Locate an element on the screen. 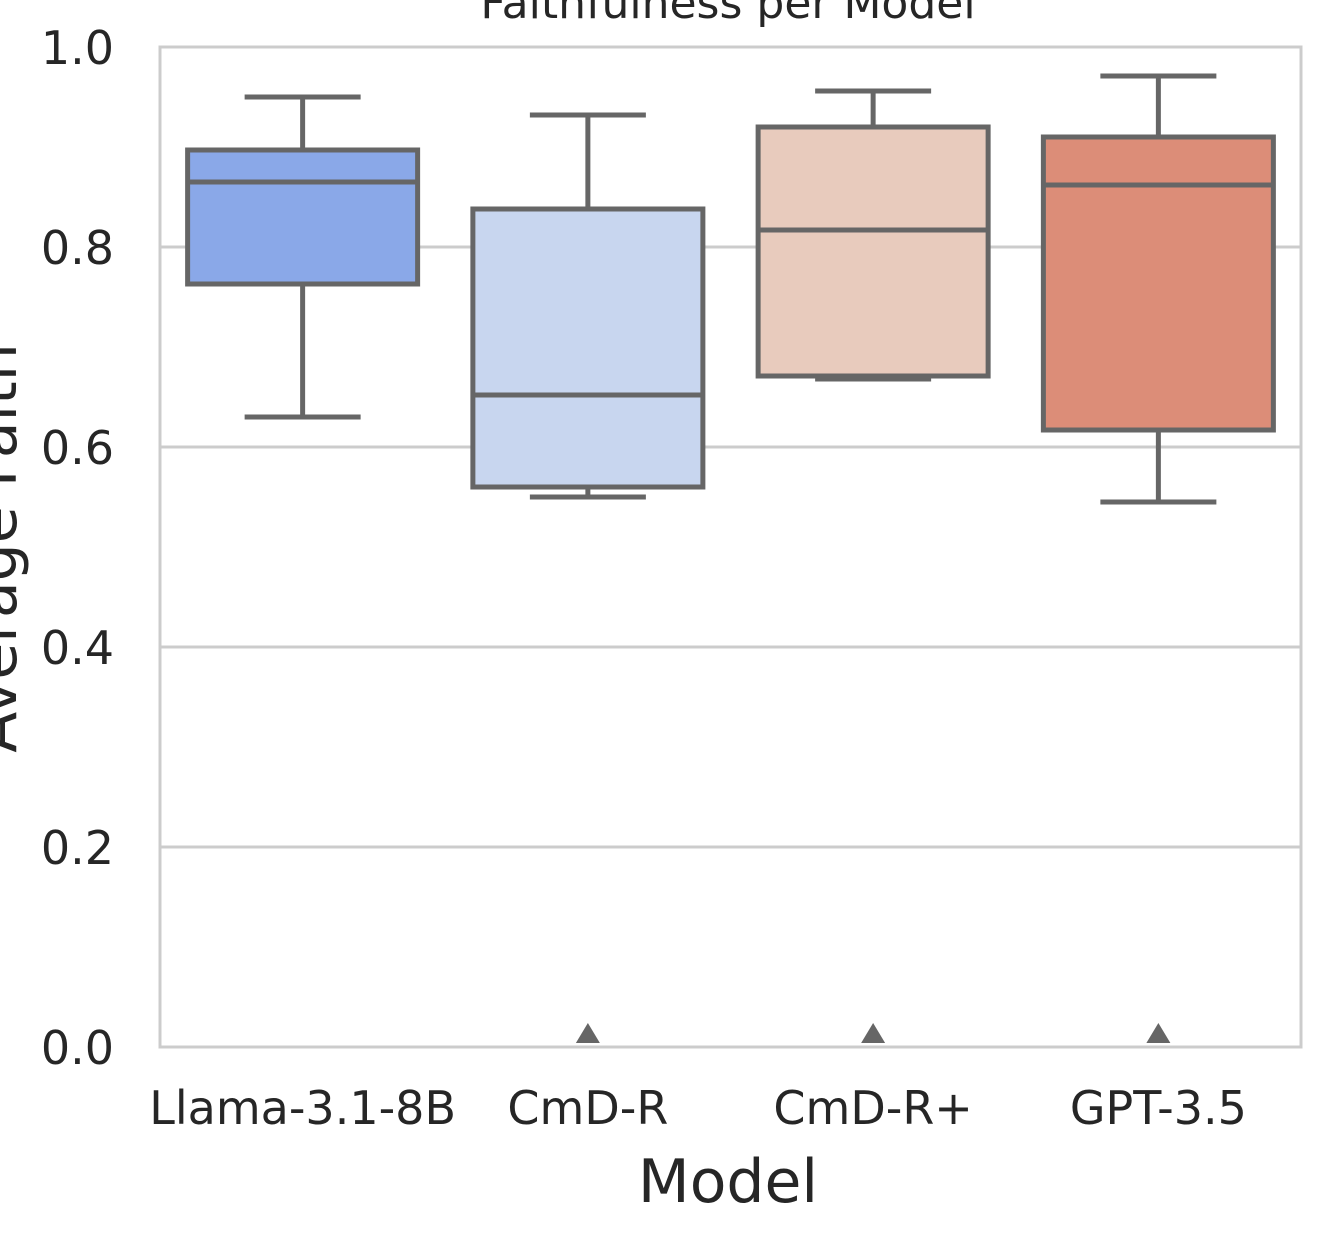  y-tick-label: 1.0 is located at coordinates (77, 48).